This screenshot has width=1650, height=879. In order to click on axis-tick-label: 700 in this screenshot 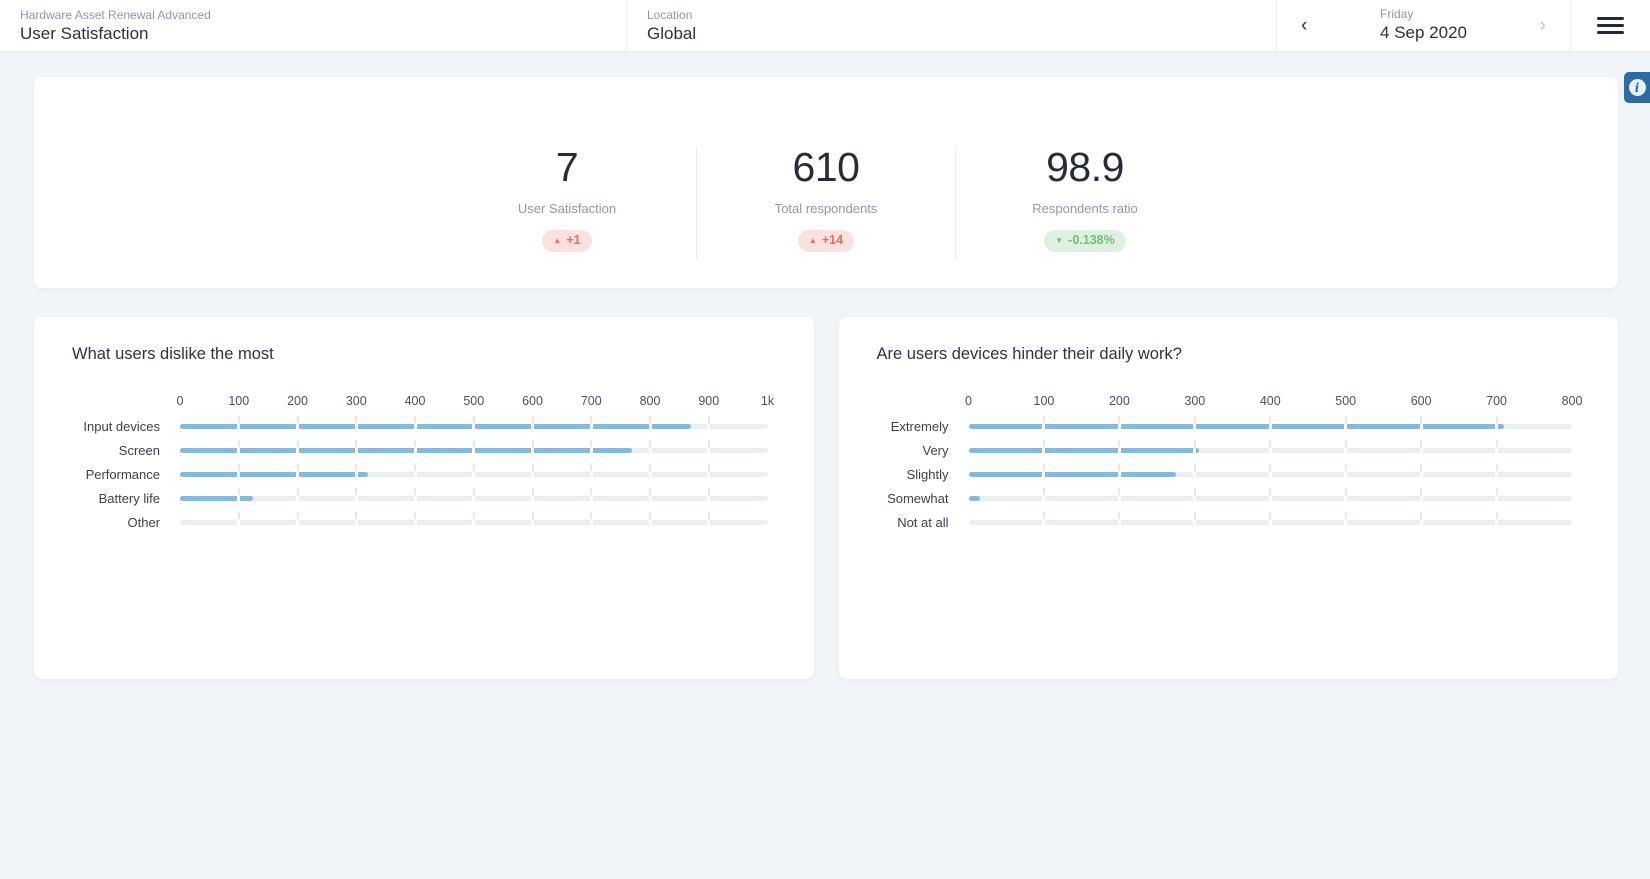, I will do `click(591, 401)`.